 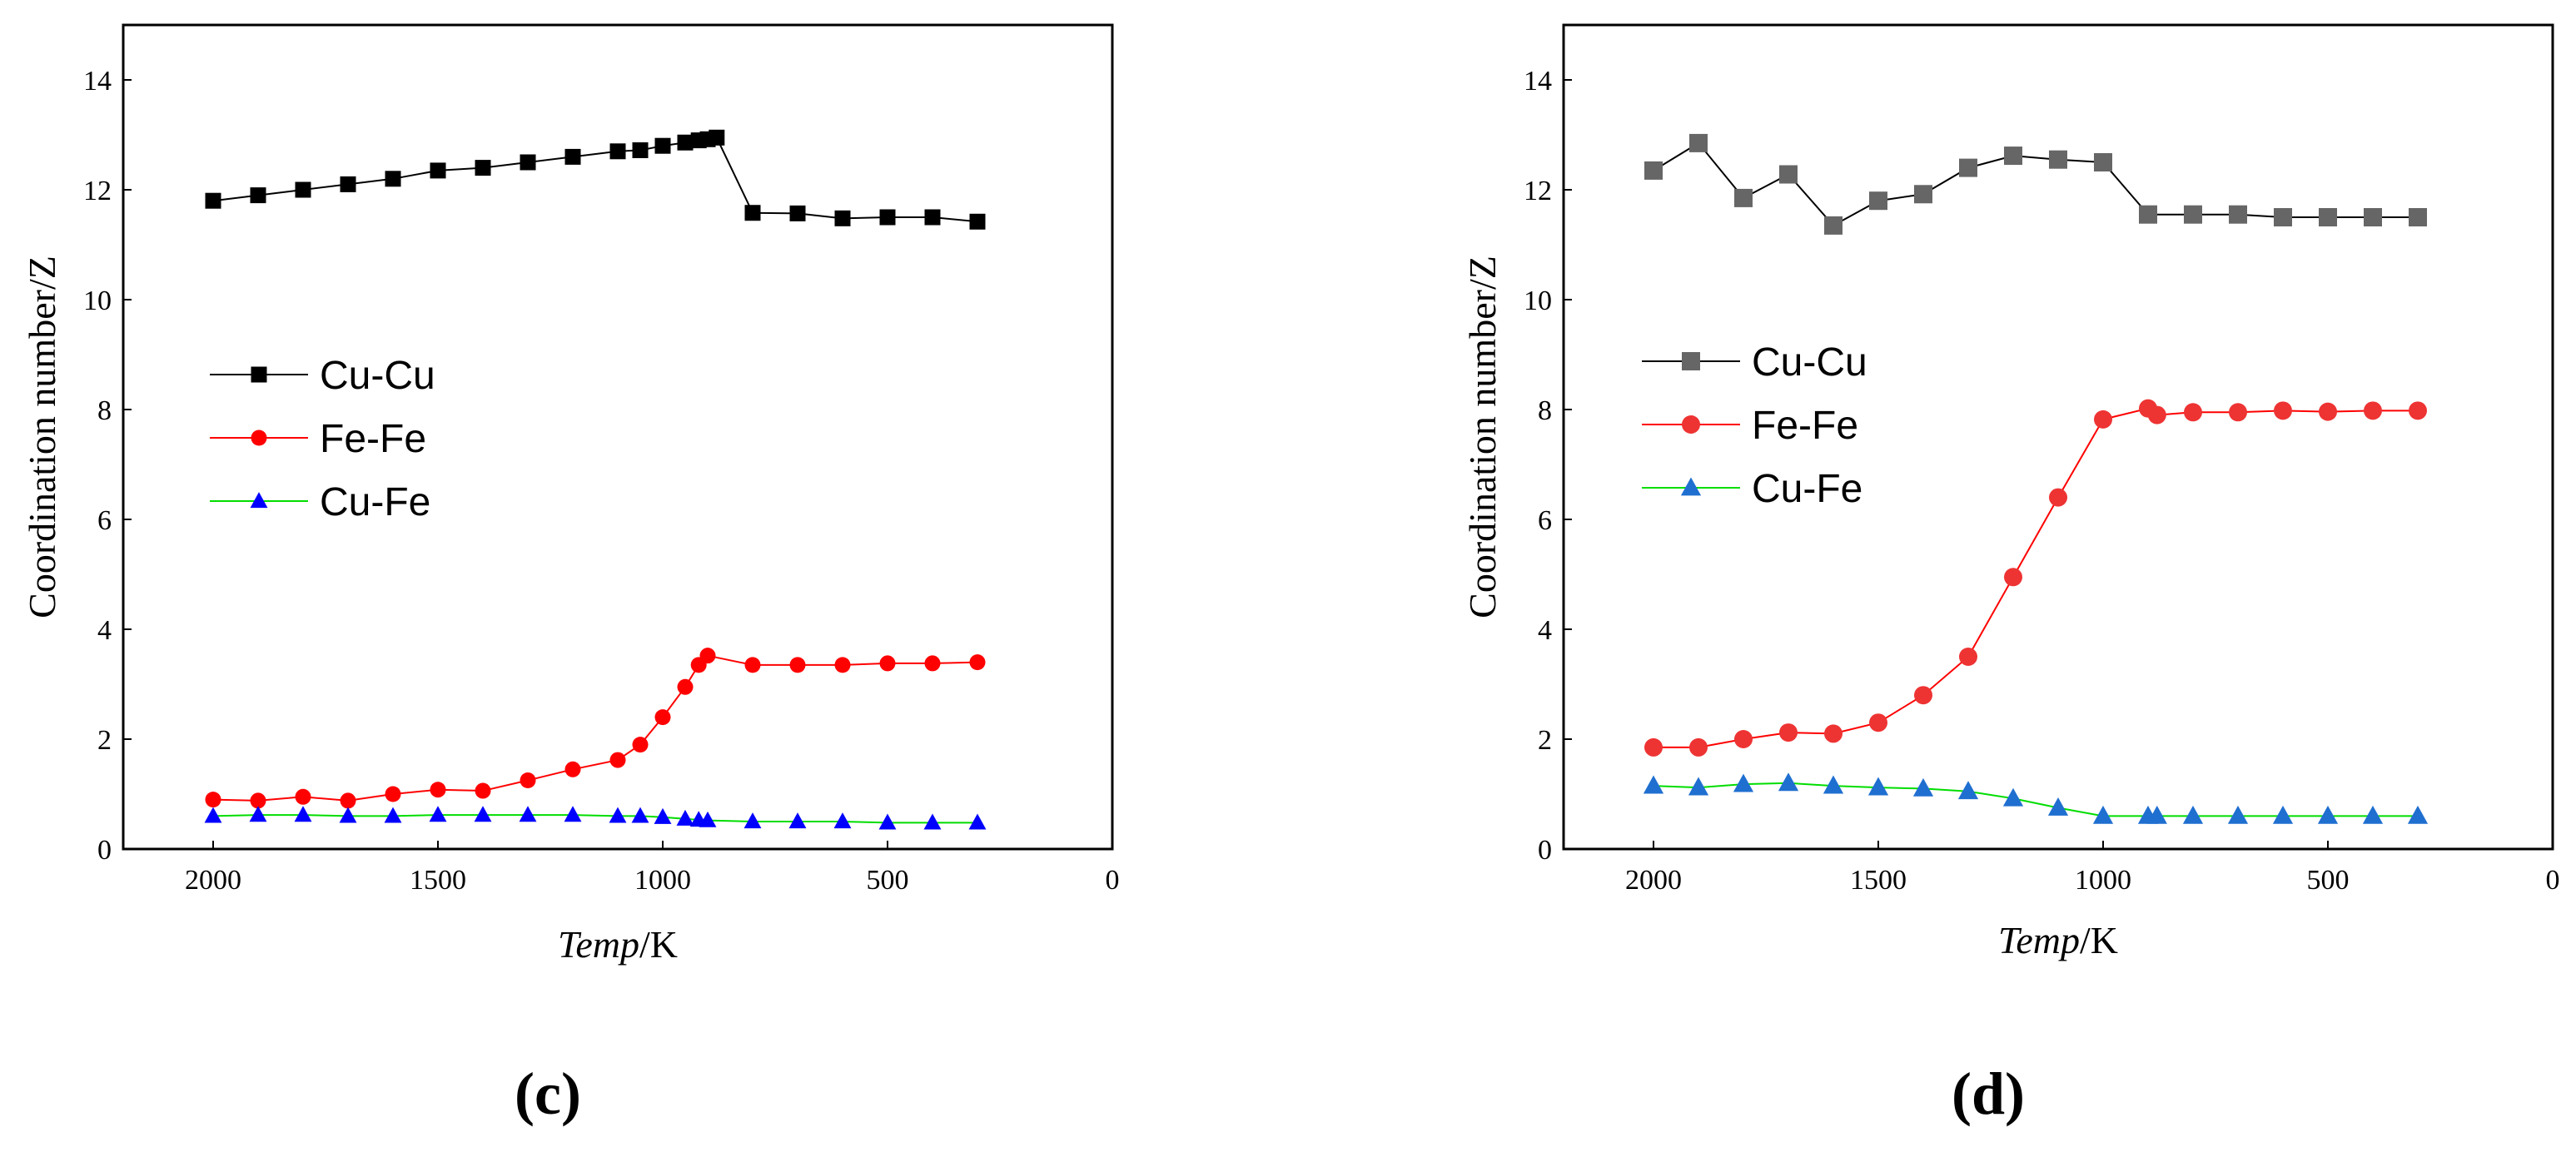 I want to click on y-tick-label: 0, so click(x=104, y=850).